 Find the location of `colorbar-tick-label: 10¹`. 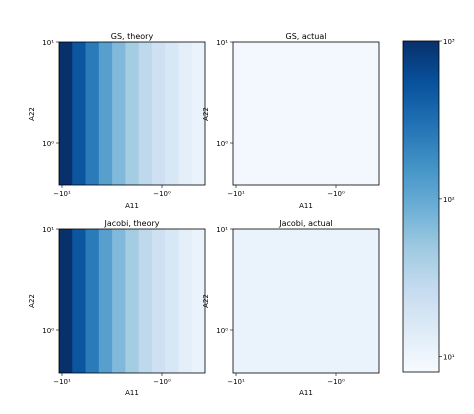

colorbar-tick-label: 10¹ is located at coordinates (449, 358).